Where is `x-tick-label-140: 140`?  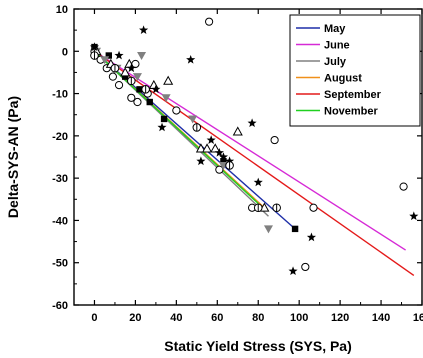
x-tick-label-140: 140 is located at coordinates (381, 318).